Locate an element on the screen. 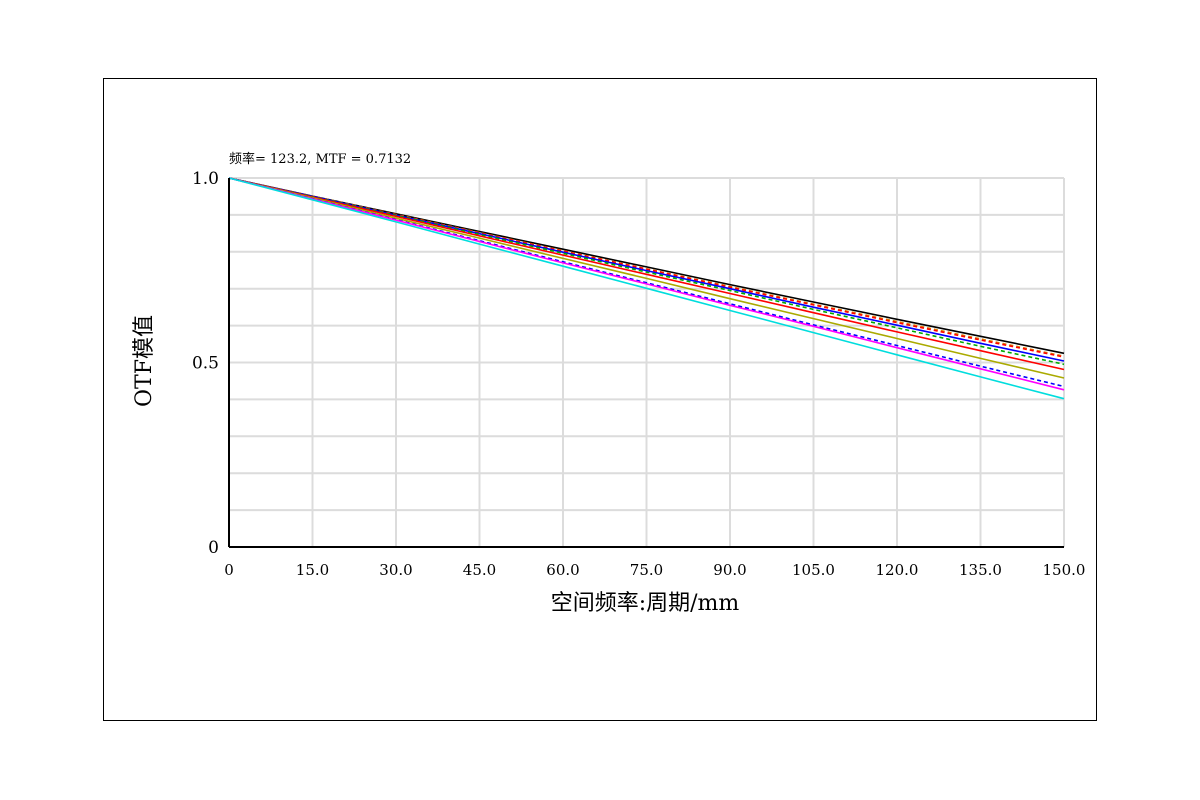 The width and height of the screenshot is (1200, 800). x-tick-label: 45.0 is located at coordinates (479, 570).